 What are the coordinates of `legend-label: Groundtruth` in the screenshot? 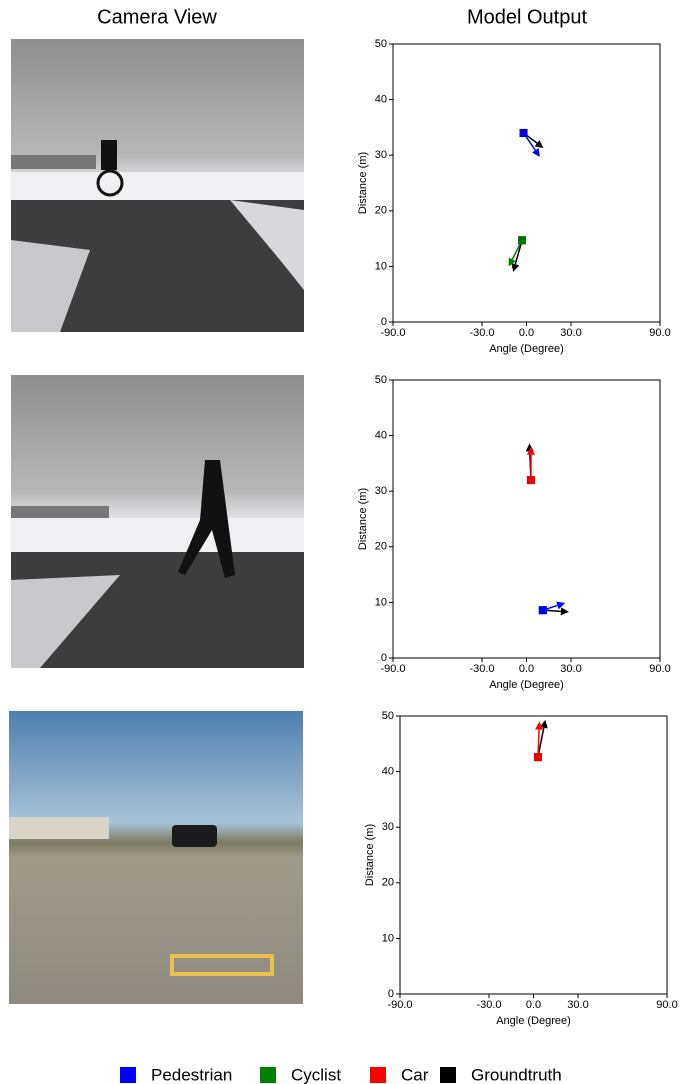 It's located at (516, 1074).